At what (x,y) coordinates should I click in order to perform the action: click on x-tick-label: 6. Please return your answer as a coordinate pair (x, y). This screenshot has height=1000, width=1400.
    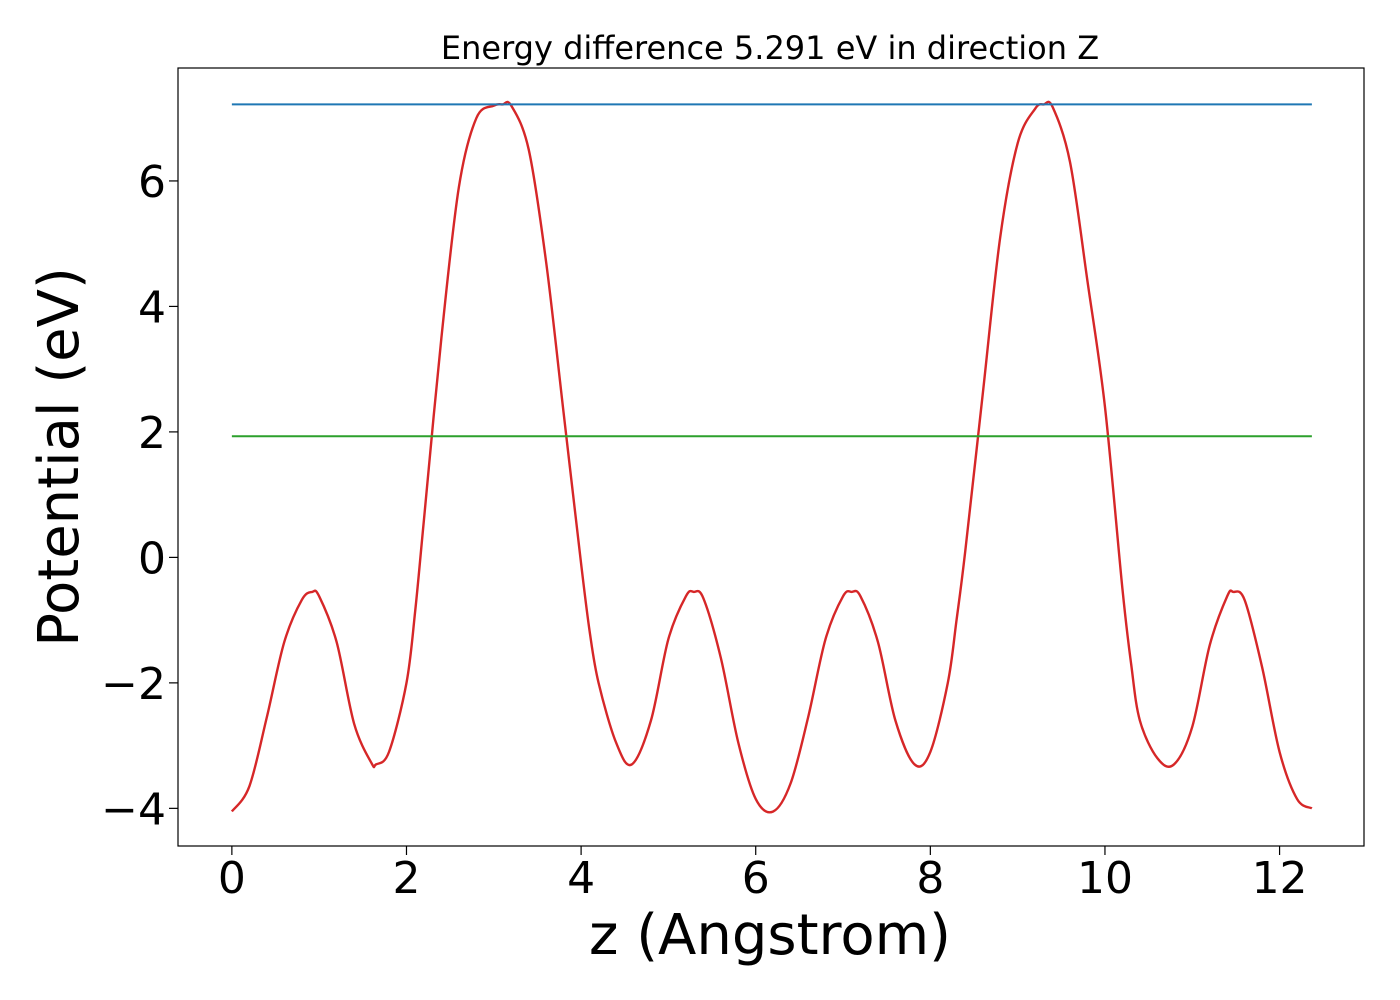
    Looking at the image, I should click on (756, 878).